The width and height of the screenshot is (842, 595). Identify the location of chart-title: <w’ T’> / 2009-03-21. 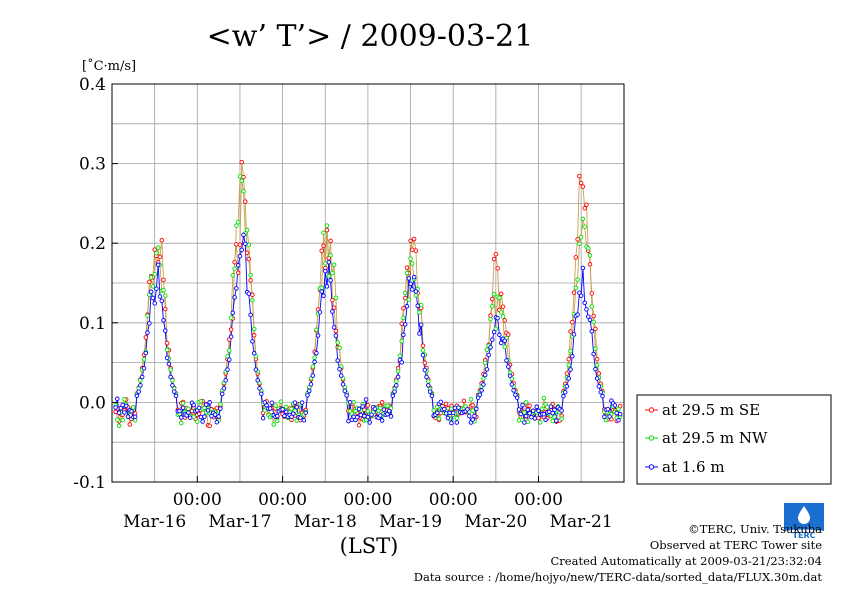
(370, 36).